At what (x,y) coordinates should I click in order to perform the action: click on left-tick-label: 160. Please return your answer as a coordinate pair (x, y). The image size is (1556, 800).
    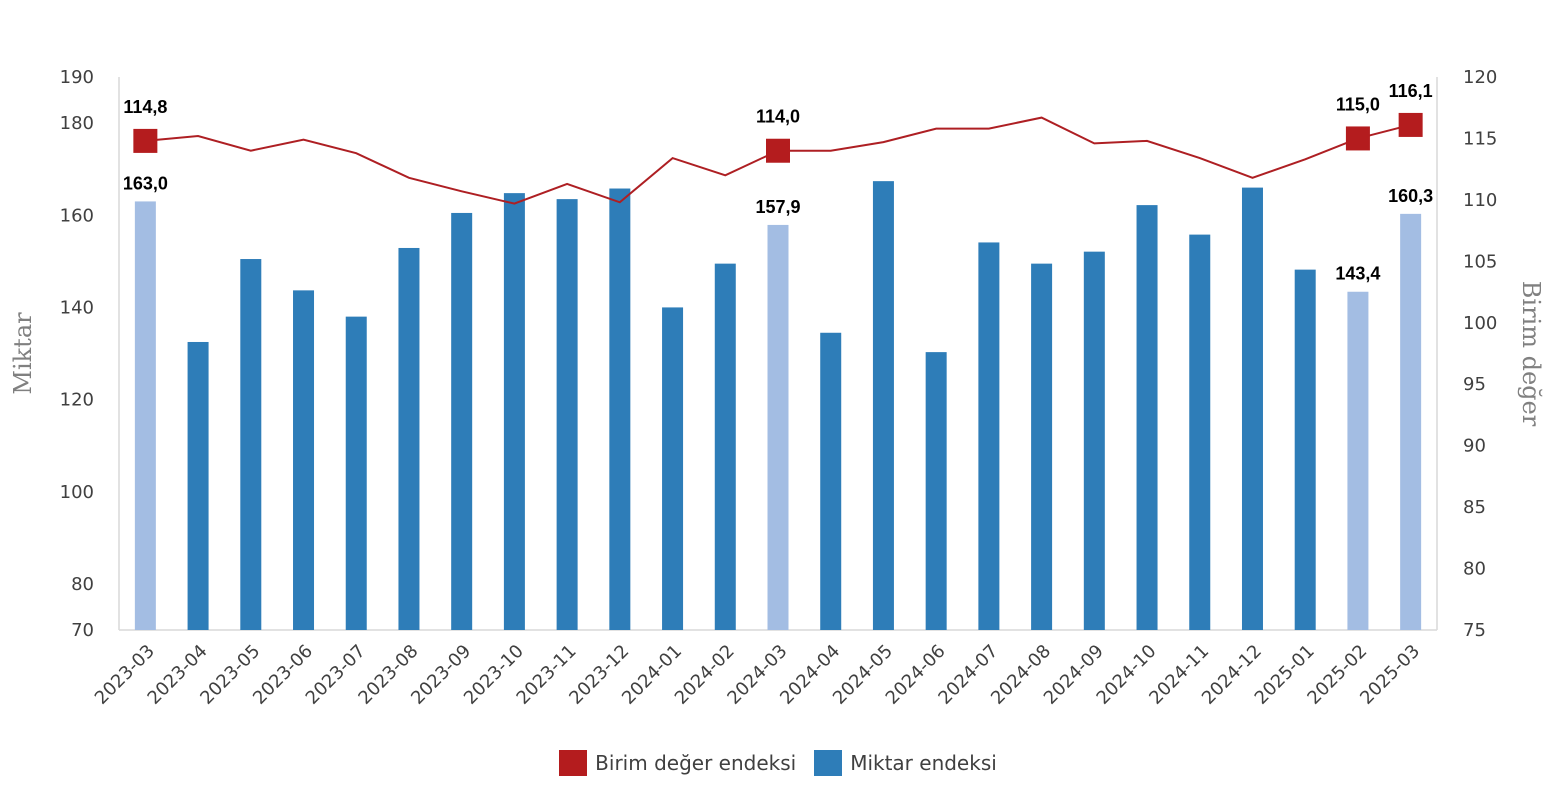
    Looking at the image, I should click on (77, 215).